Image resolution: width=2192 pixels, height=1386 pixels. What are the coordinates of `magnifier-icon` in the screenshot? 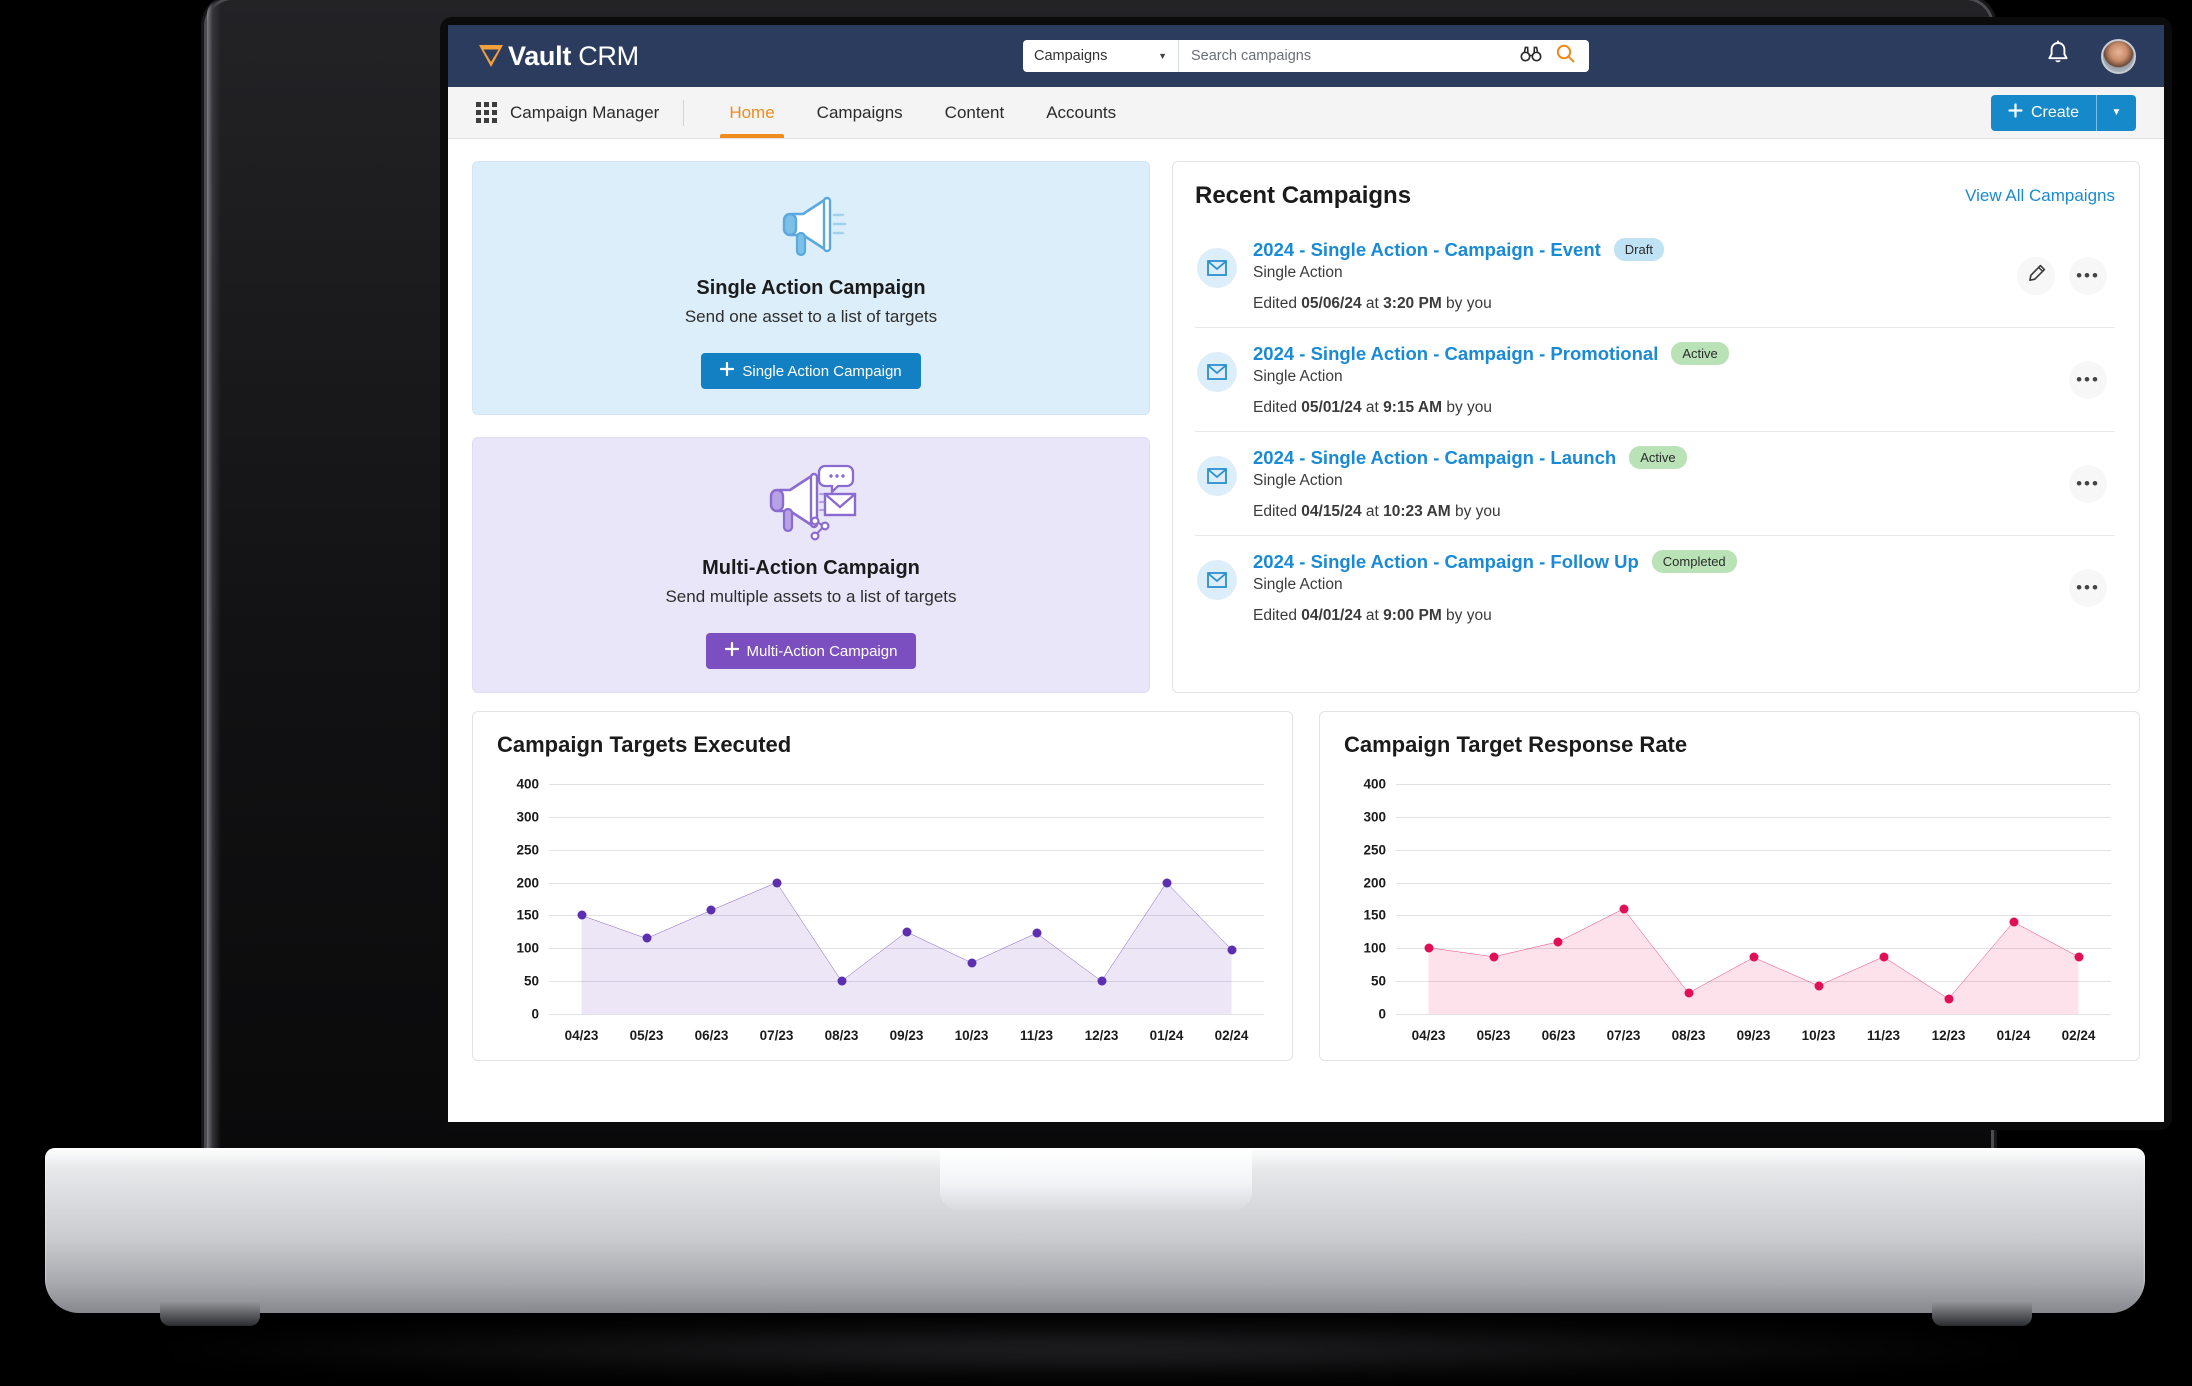 It's located at (1565, 56).